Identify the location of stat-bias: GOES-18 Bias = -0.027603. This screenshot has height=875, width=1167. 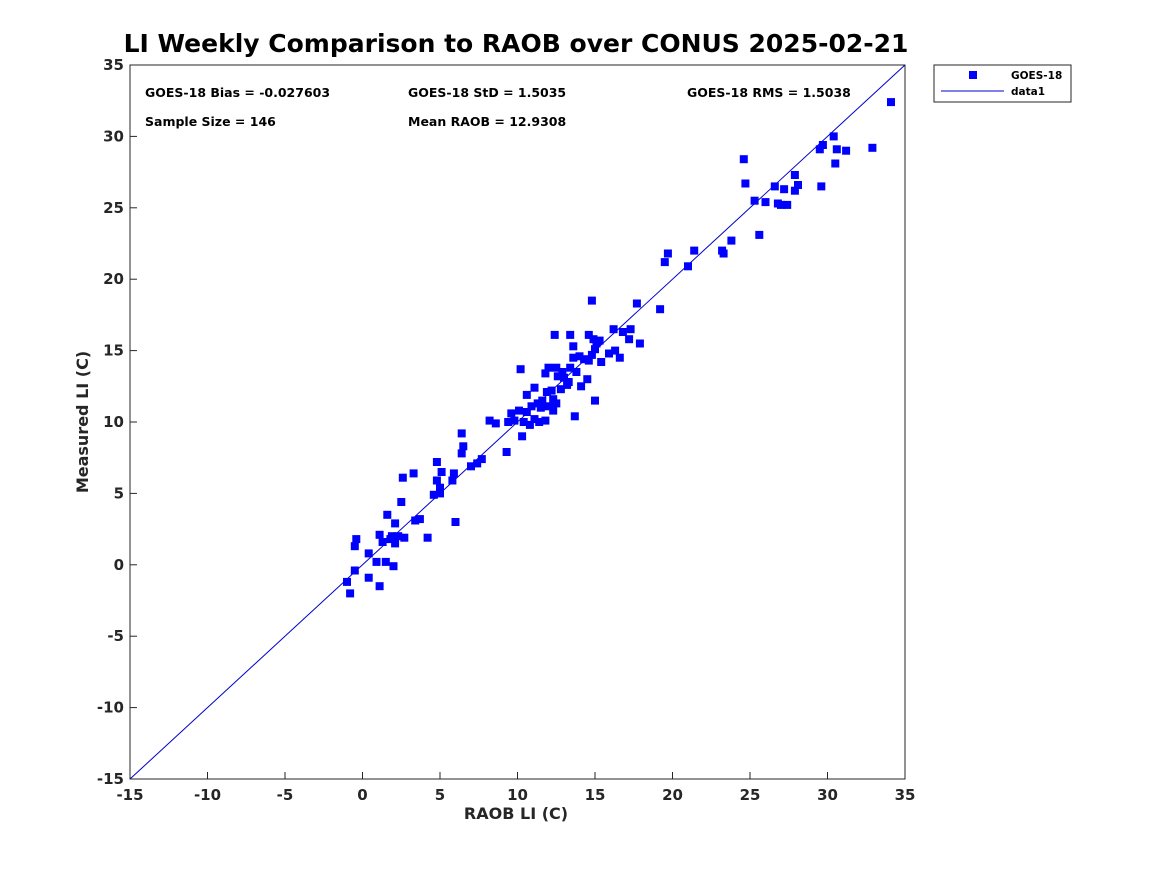
(237, 92).